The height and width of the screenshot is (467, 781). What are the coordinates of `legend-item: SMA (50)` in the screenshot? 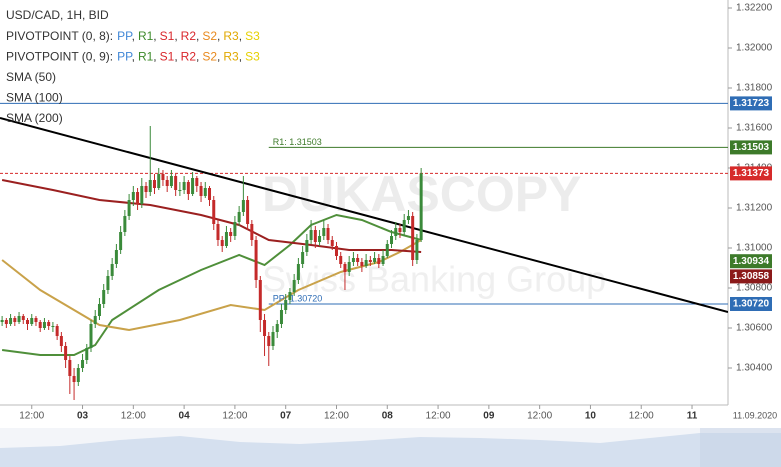 It's located at (31, 77).